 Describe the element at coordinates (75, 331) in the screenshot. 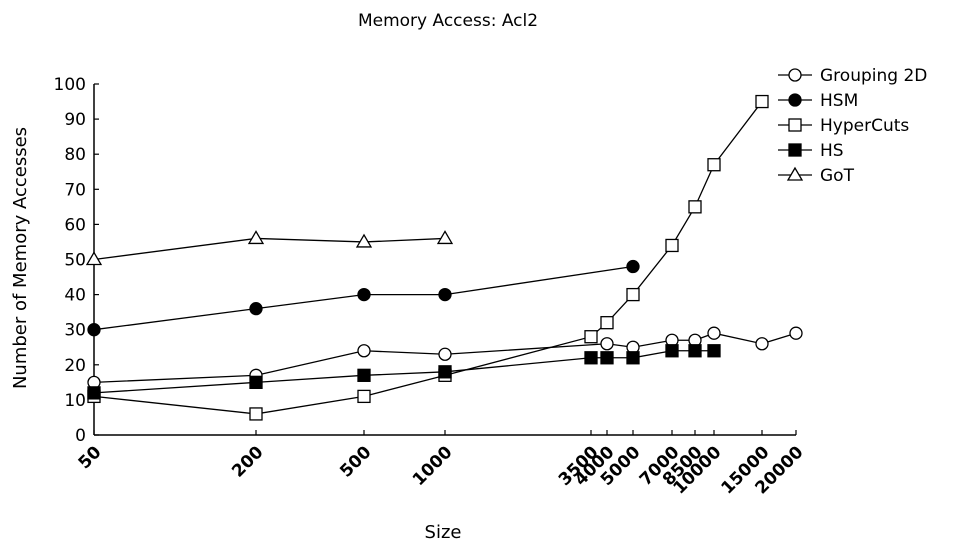

I see `y-tick-label: 30` at that location.